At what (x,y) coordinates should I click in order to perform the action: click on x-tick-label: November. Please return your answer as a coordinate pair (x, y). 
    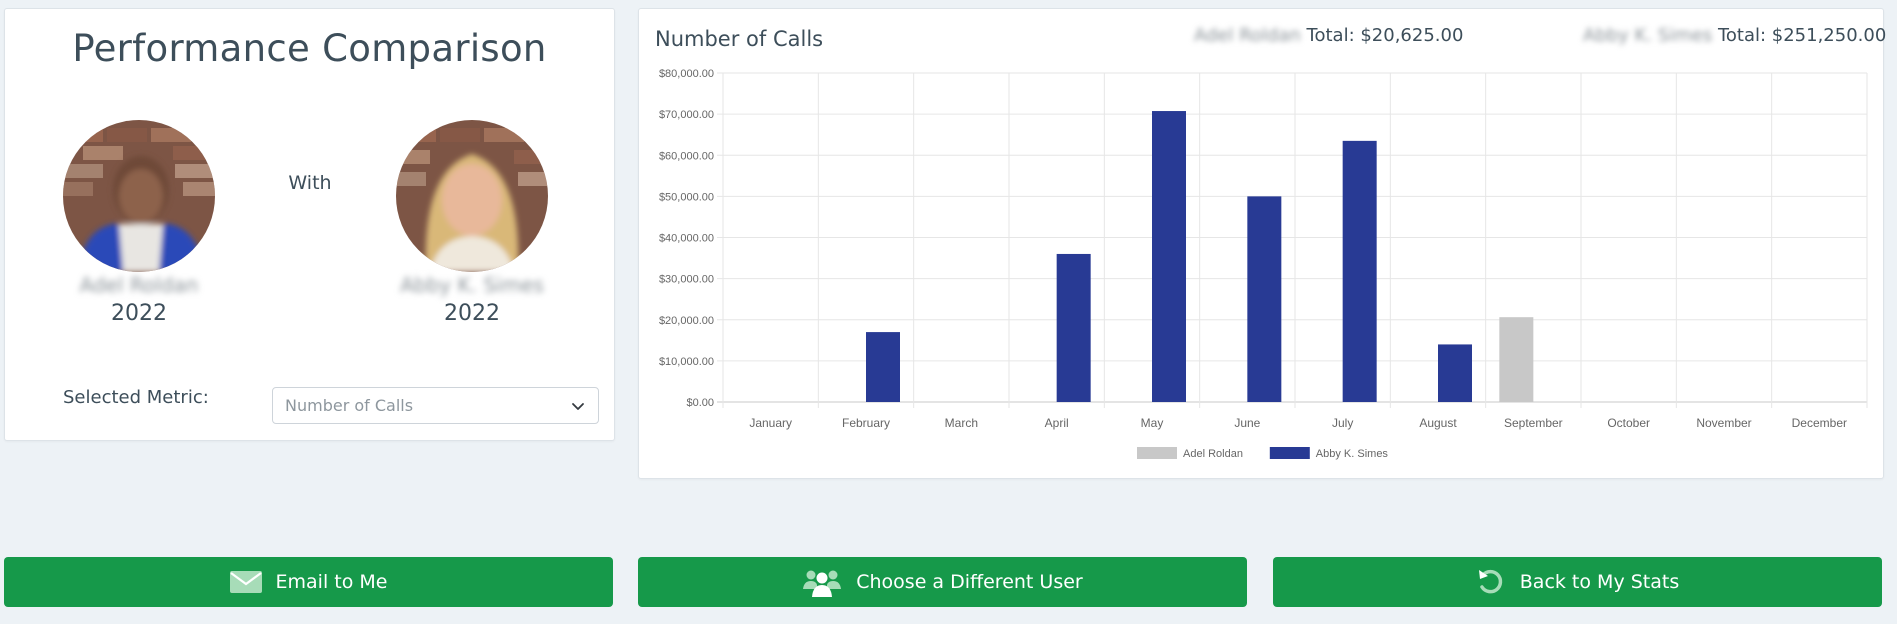
    Looking at the image, I should click on (1723, 423).